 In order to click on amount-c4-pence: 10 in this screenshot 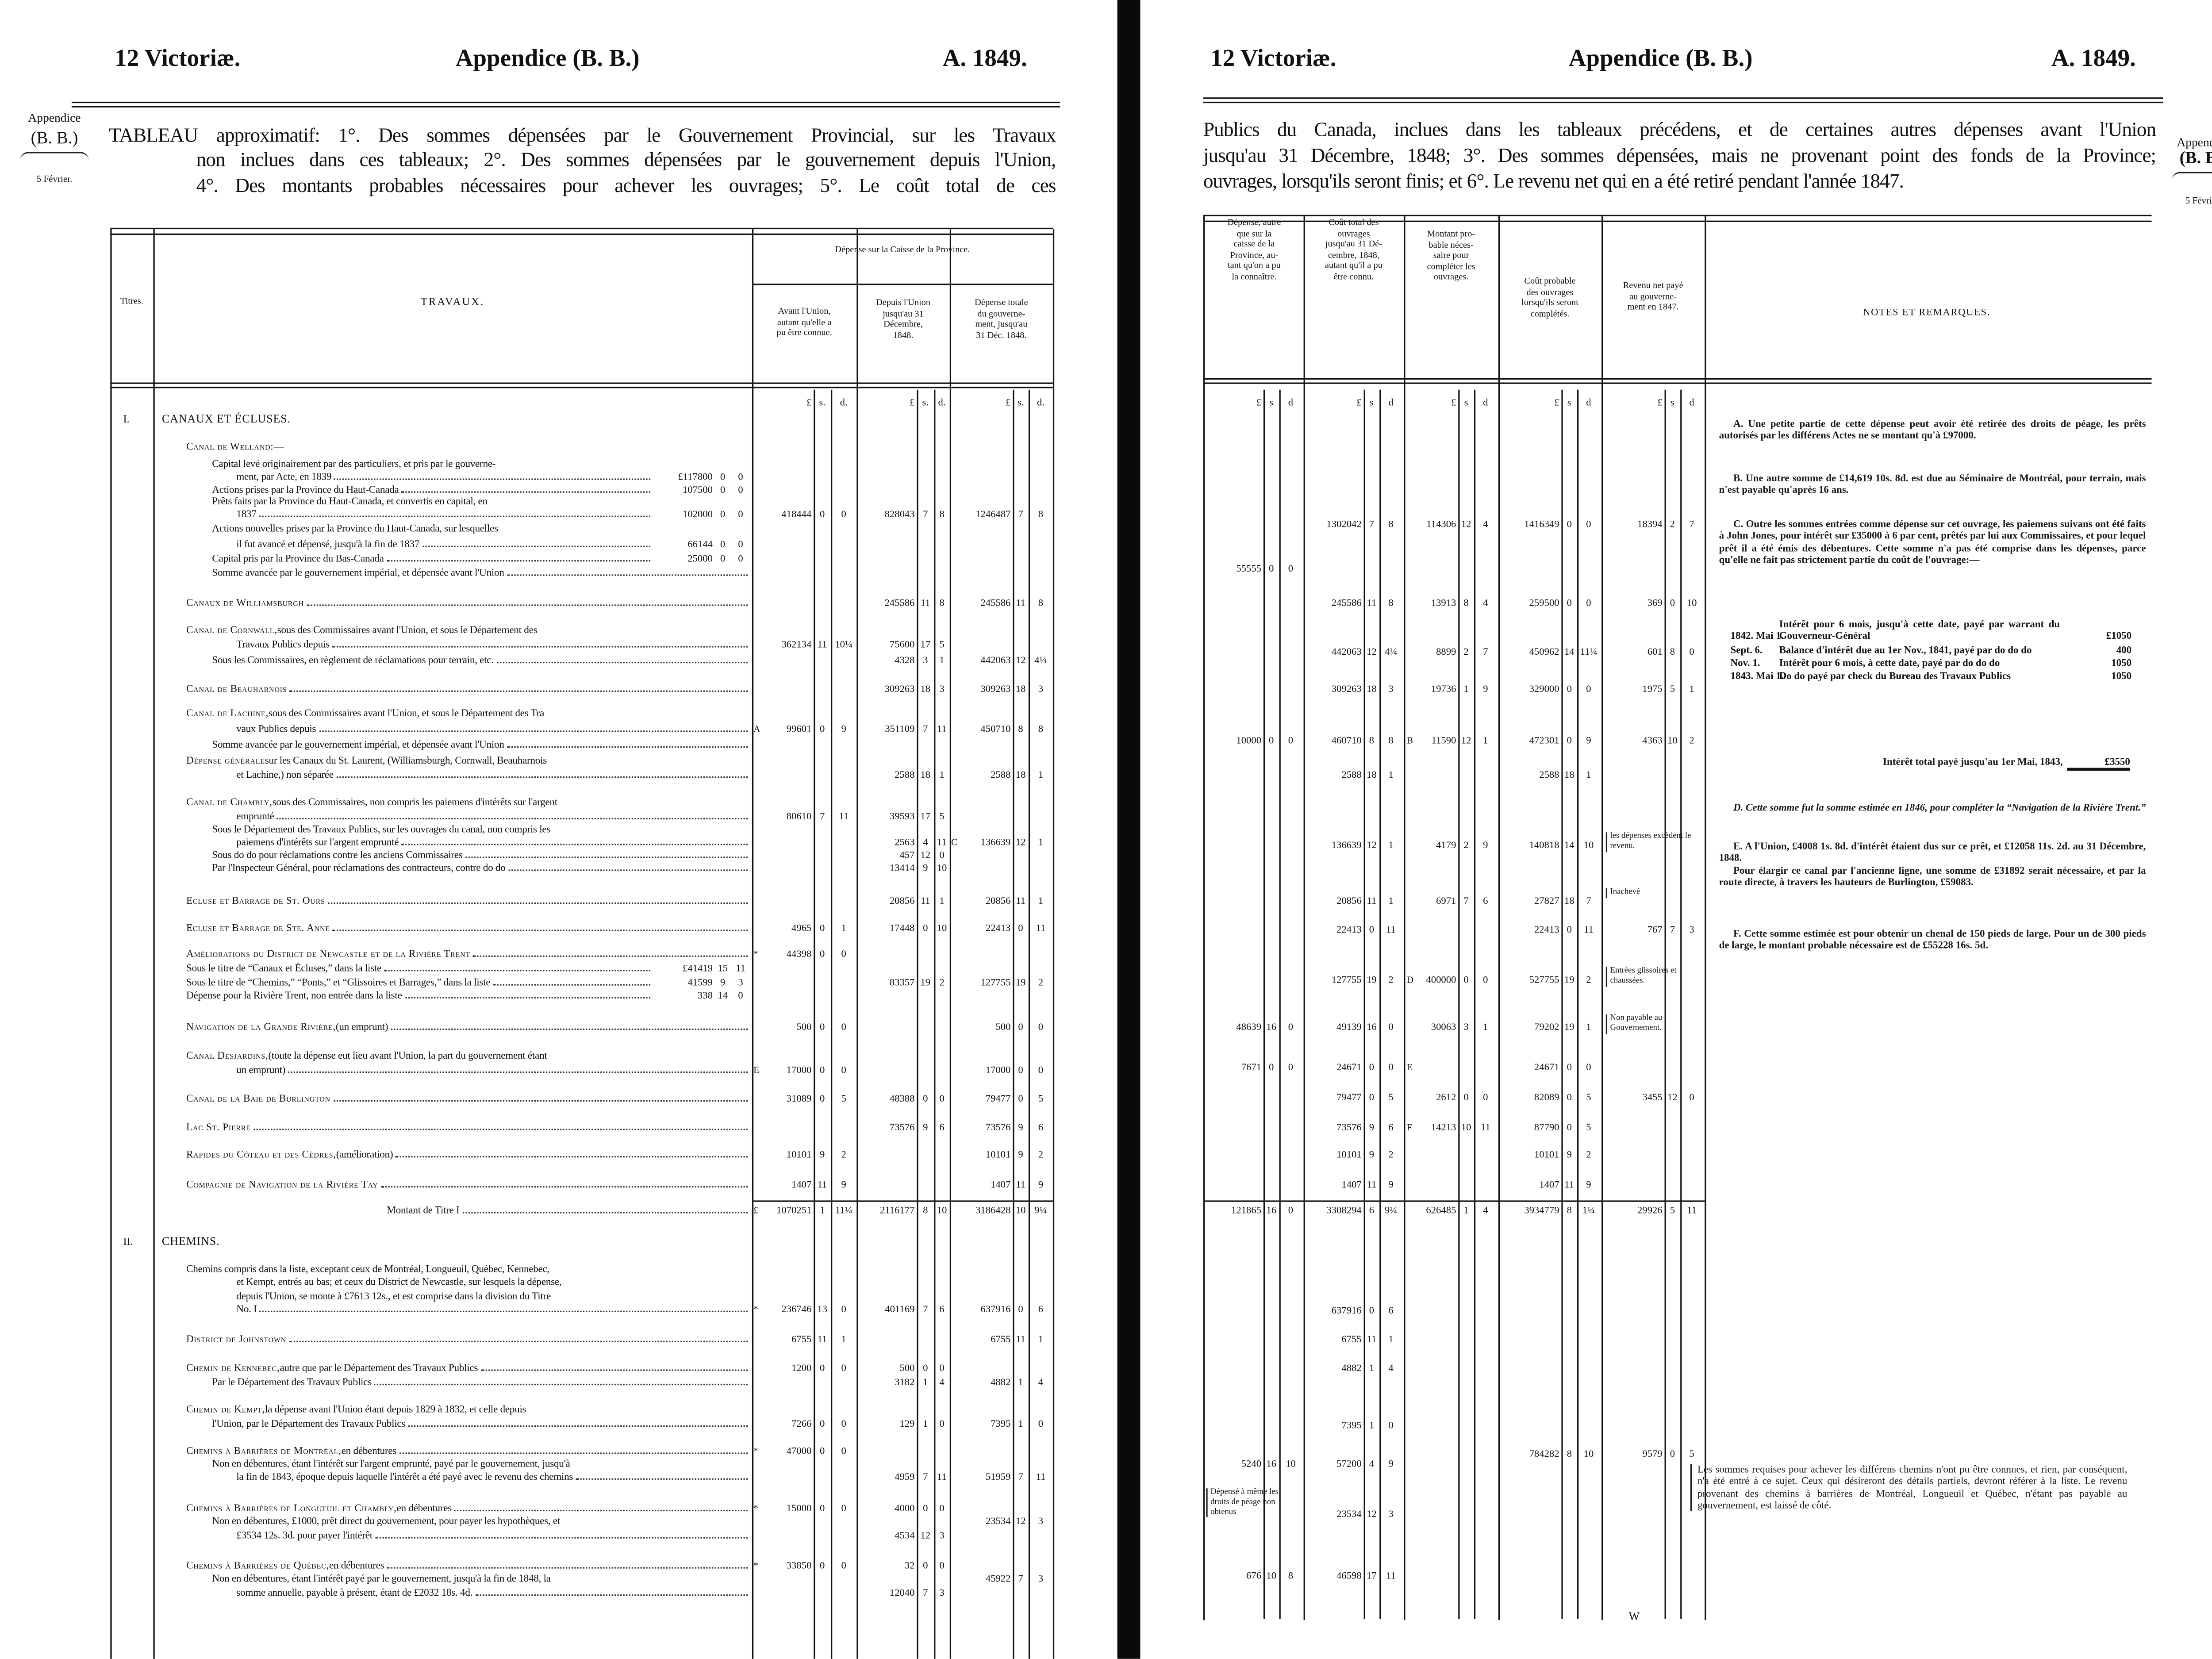, I will do `click(1589, 844)`.